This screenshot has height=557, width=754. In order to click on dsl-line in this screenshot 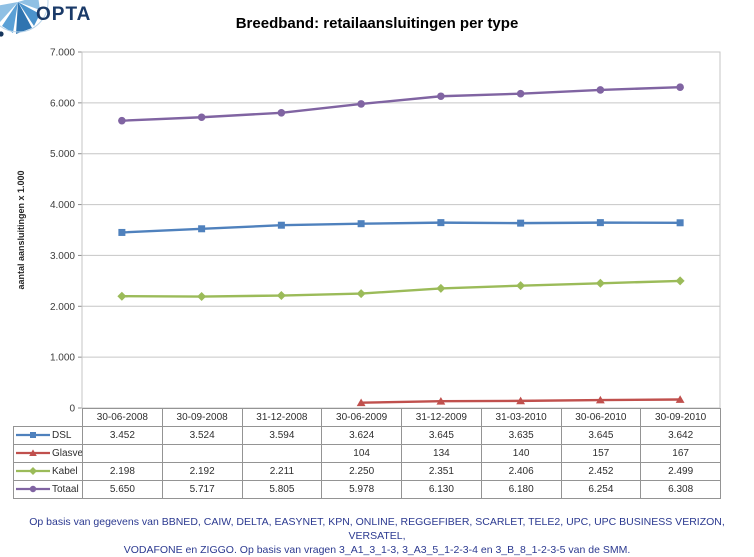, I will do `click(401, 227)`.